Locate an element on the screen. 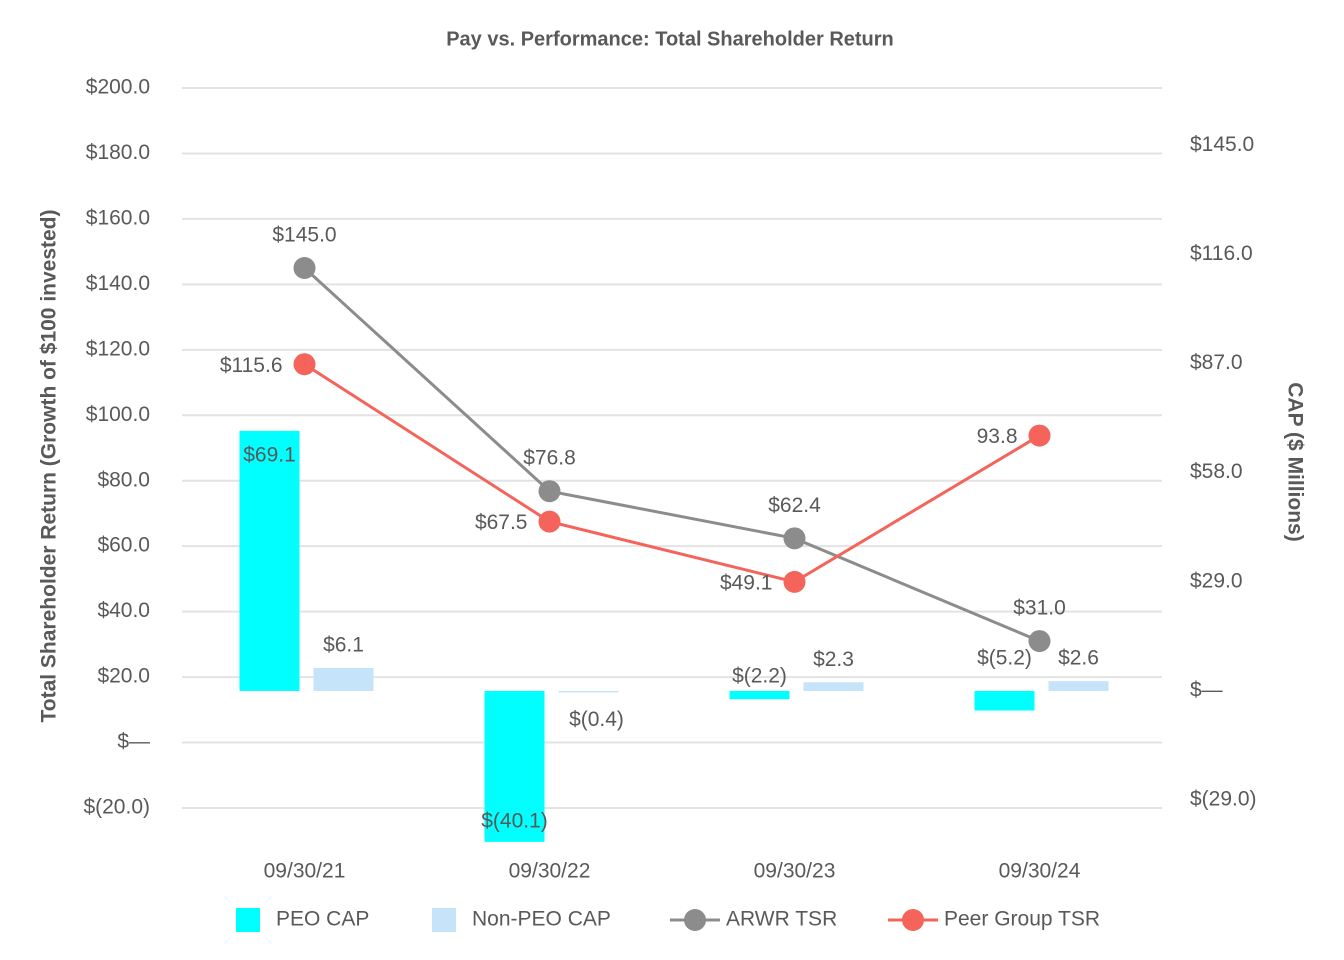 This screenshot has width=1344, height=960. y-tick-label: $40.0 is located at coordinates (123, 610).